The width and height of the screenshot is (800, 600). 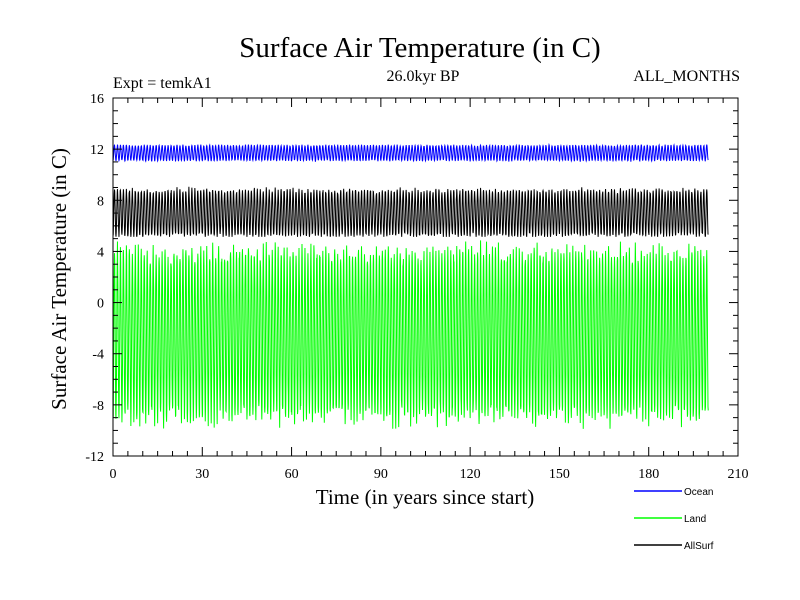 What do you see at coordinates (162, 83) in the screenshot?
I see `experiment-label: Expt = temkA1` at bounding box center [162, 83].